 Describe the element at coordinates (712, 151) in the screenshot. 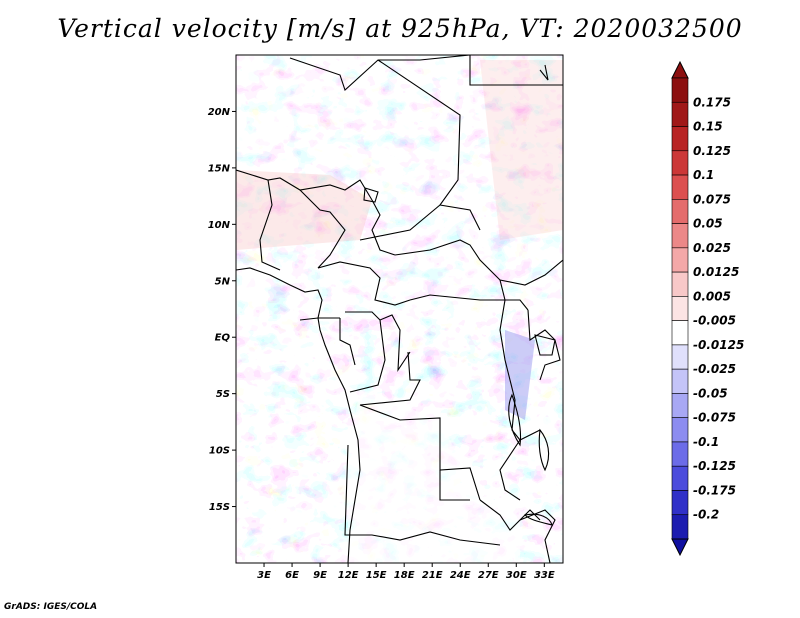

I see `colorbar-label: 0.125` at that location.